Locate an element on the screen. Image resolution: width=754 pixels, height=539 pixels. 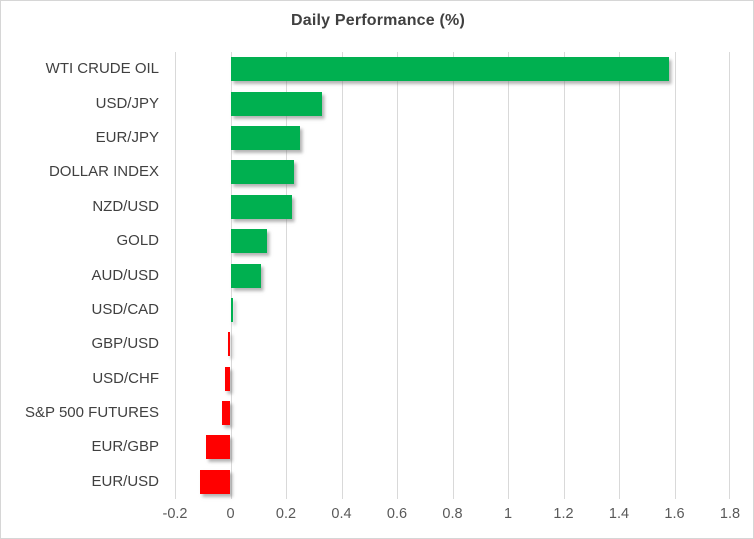
x-tick-label: -0.2 is located at coordinates (175, 514).